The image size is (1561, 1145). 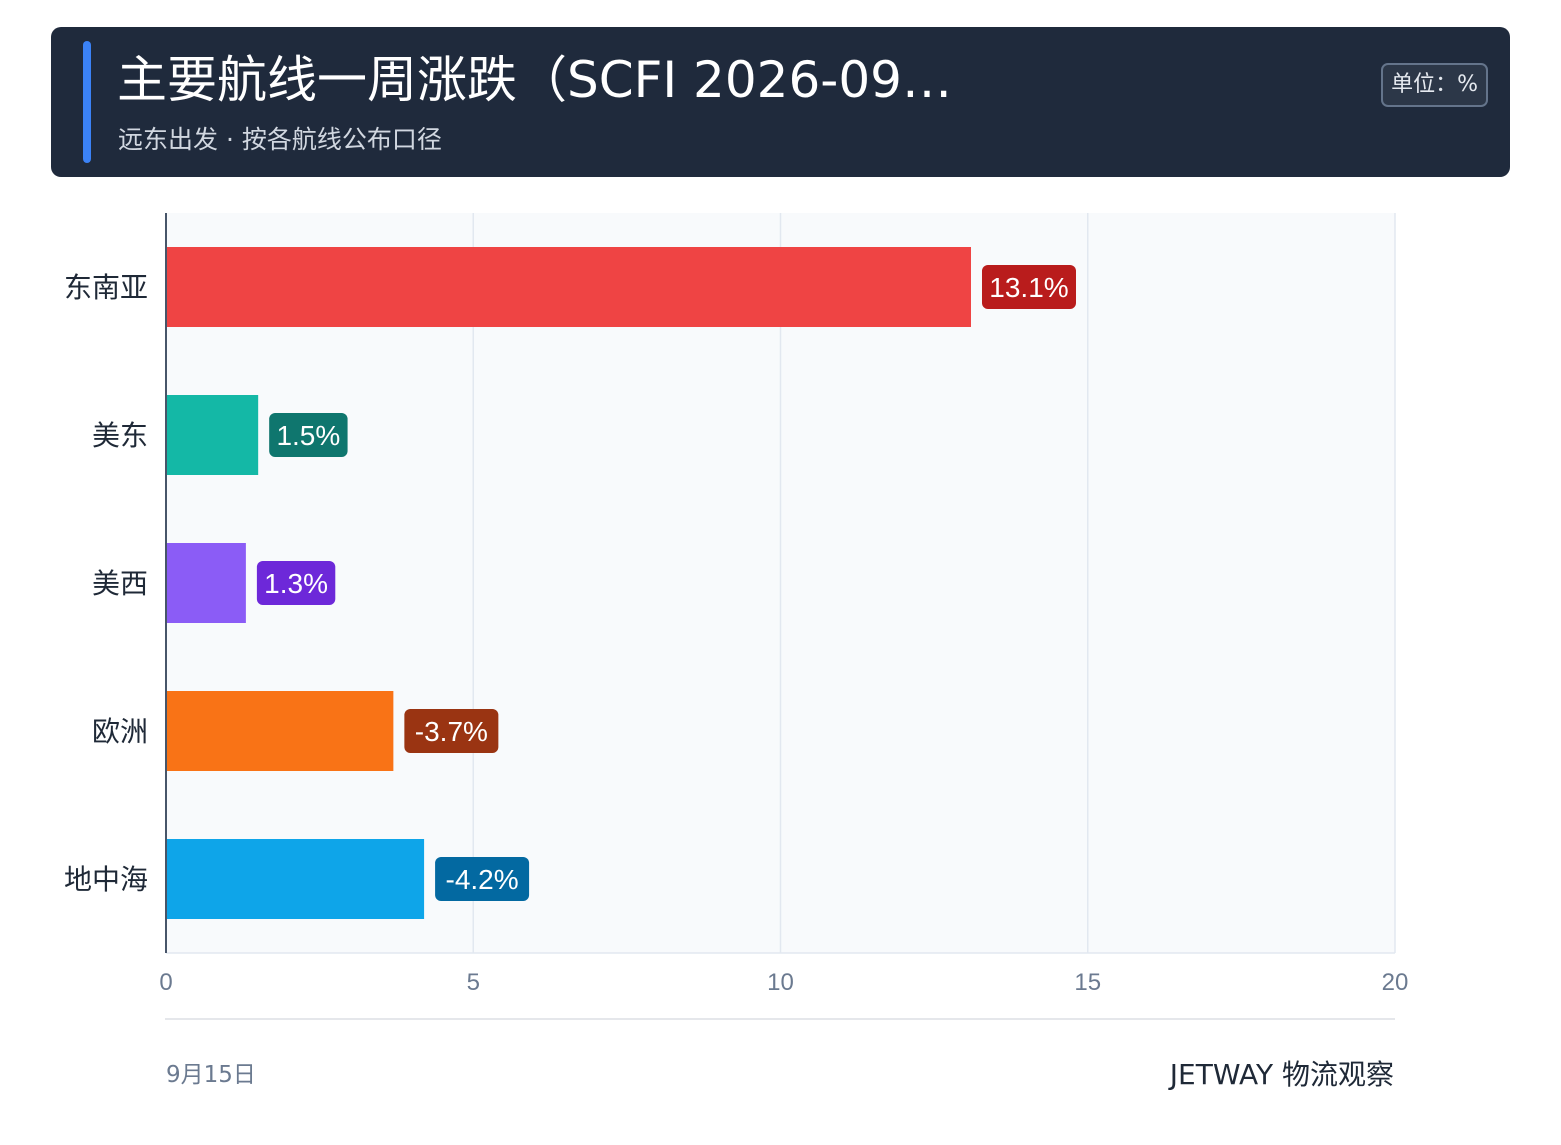 I want to click on x-tick-label-1: 5, so click(x=473, y=982).